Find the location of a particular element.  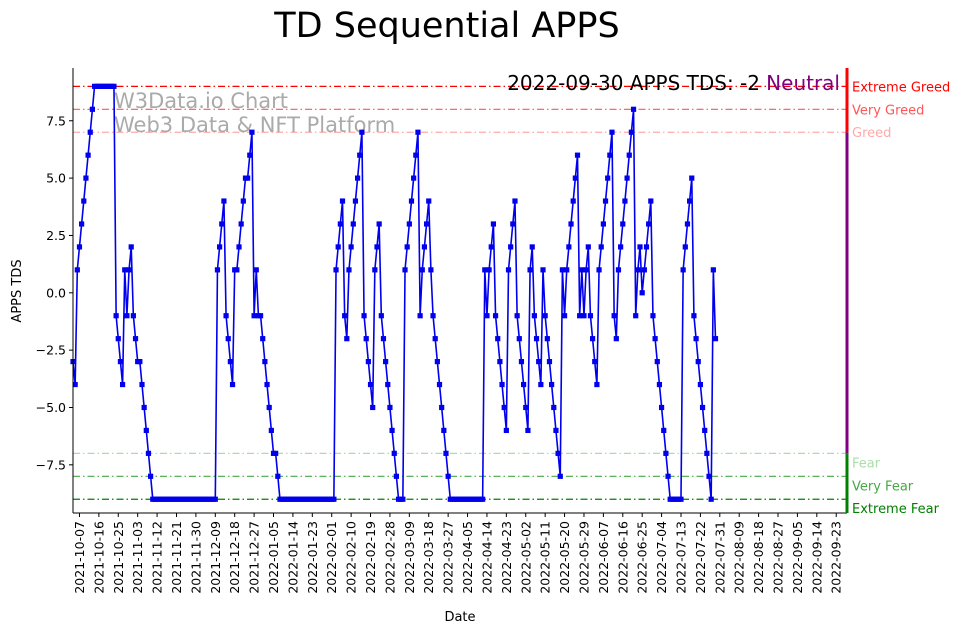

x-tick-label: 2021-11-03 is located at coordinates (137, 557).